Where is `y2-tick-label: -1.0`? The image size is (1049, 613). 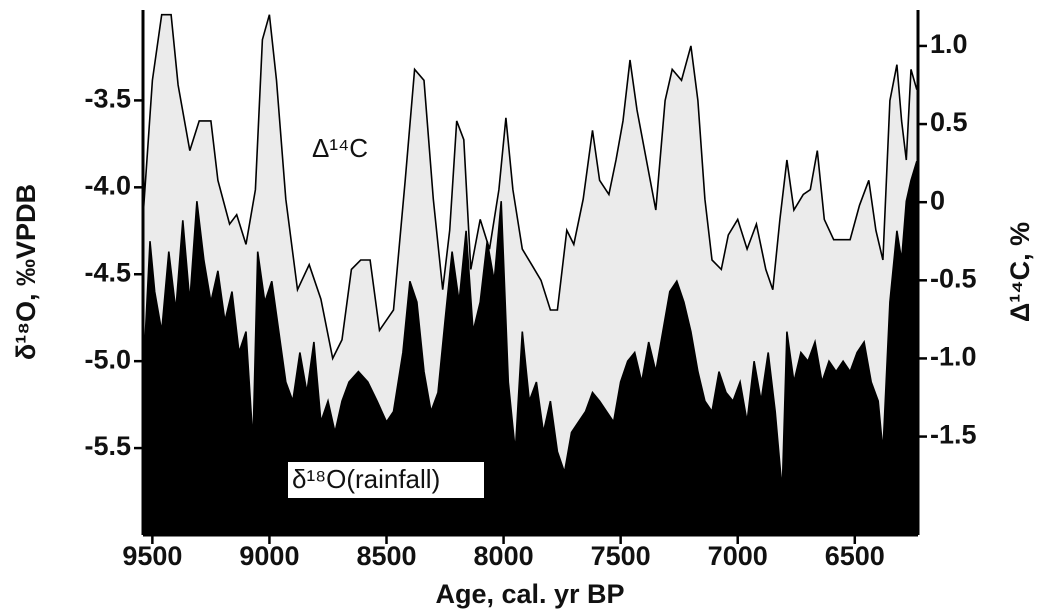 y2-tick-label: -1.0 is located at coordinates (953, 357).